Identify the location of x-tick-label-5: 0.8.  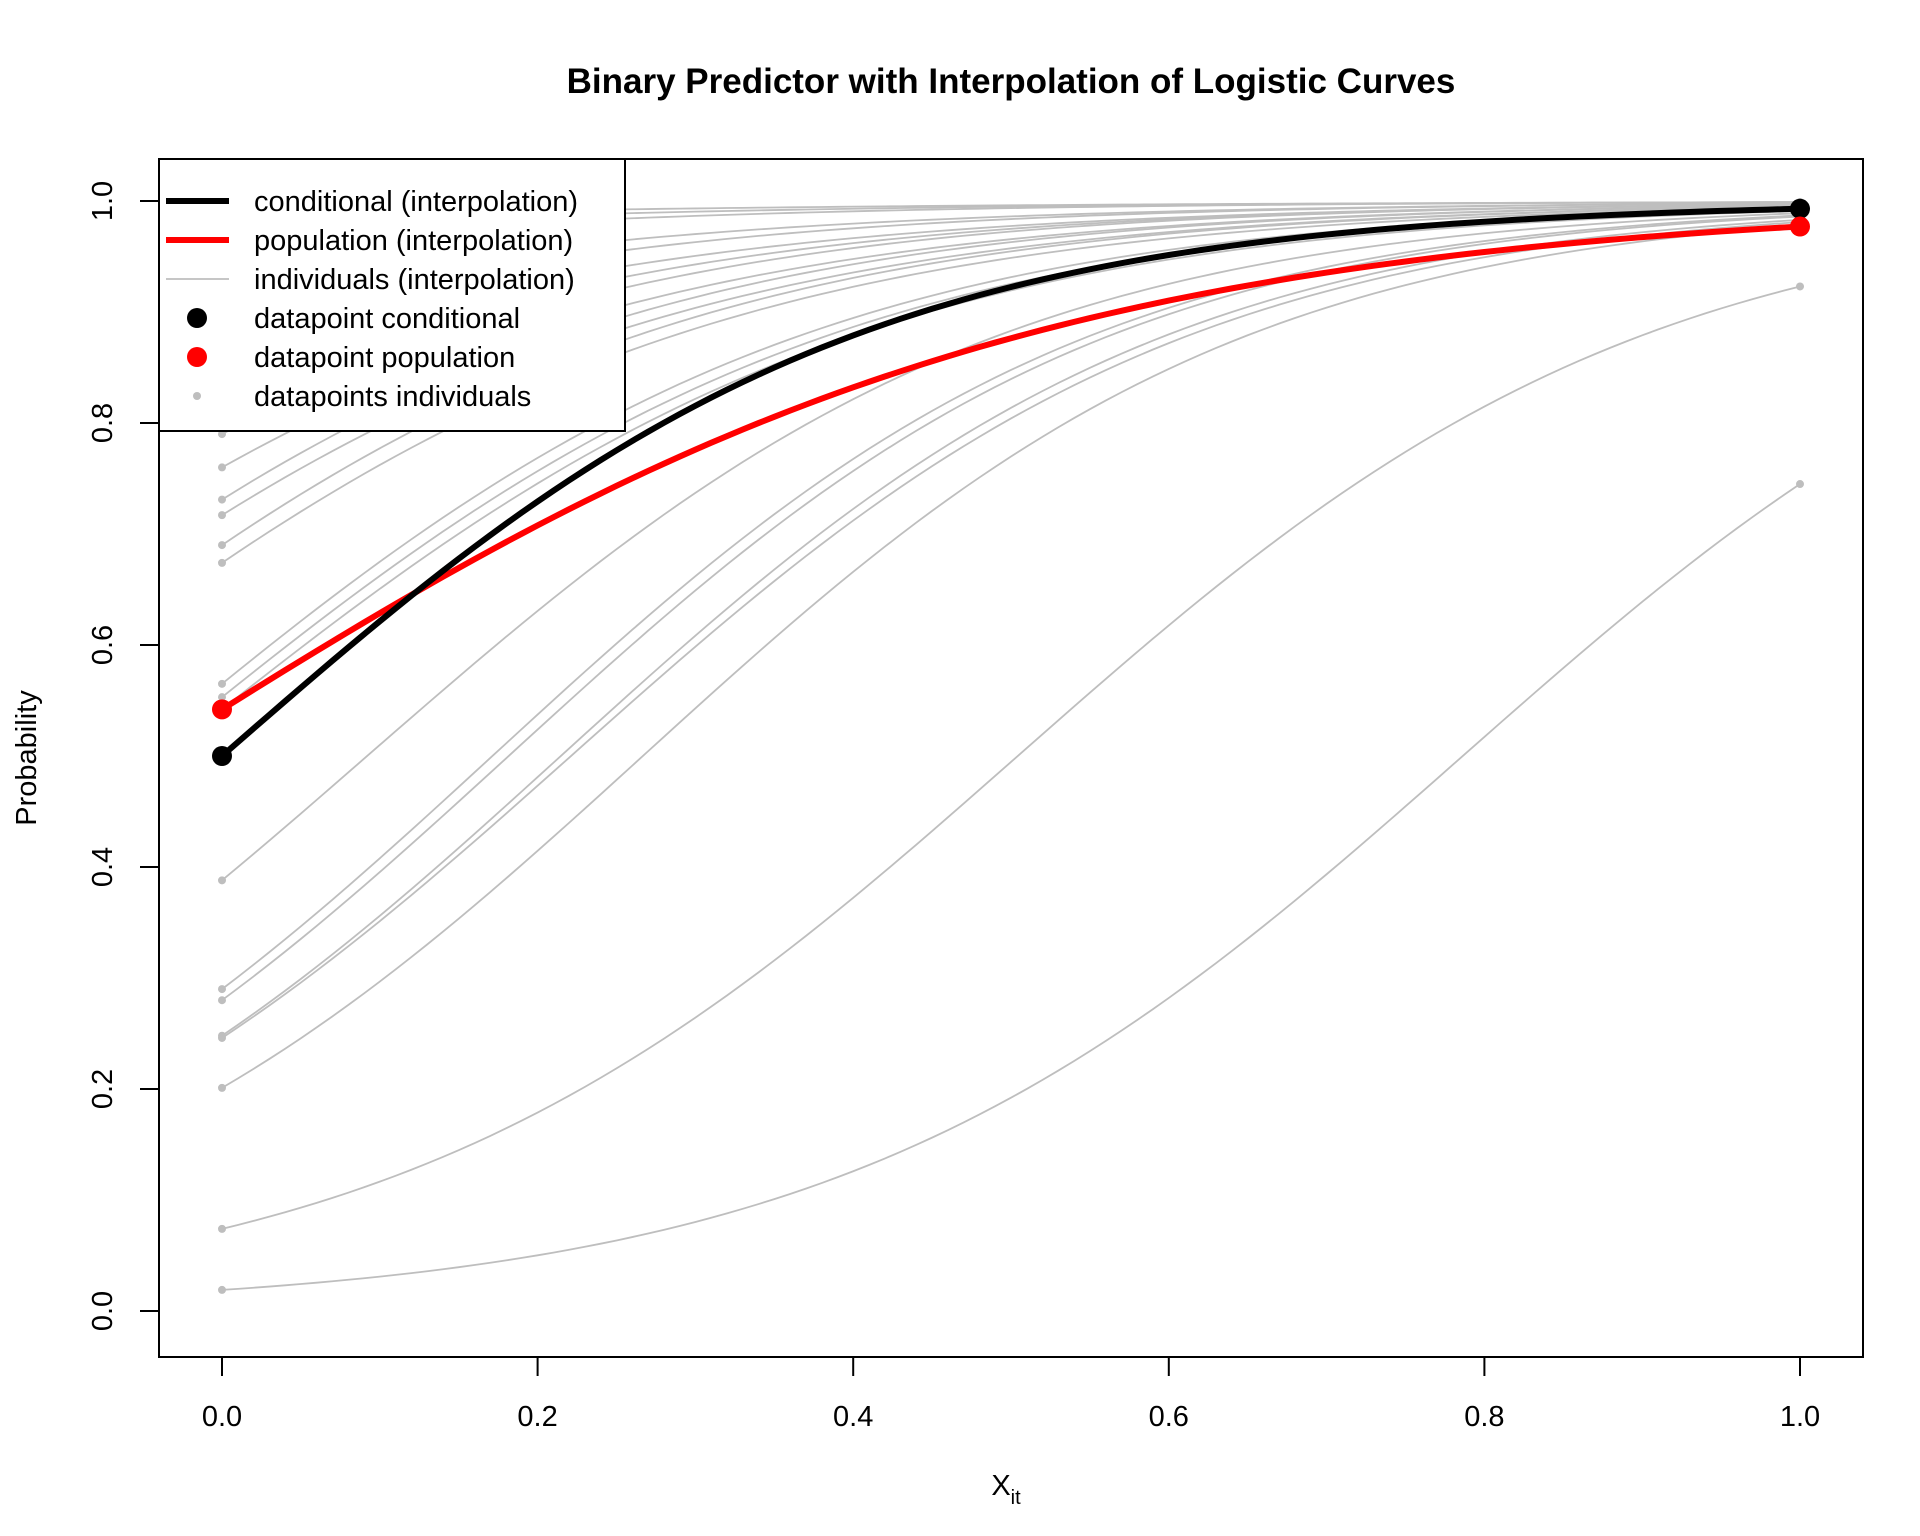
(1484, 1417).